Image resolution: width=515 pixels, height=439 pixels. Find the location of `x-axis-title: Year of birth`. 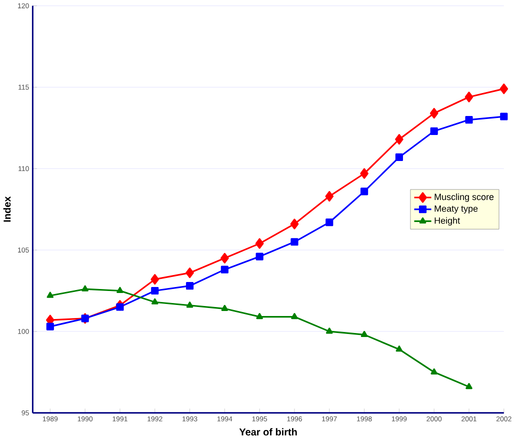

x-axis-title: Year of birth is located at coordinates (268, 432).